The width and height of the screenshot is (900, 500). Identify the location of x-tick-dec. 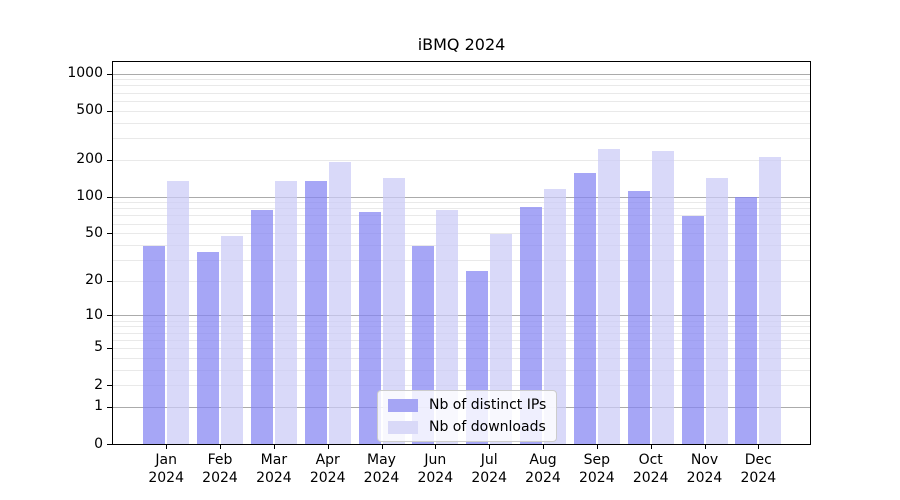
(759, 446).